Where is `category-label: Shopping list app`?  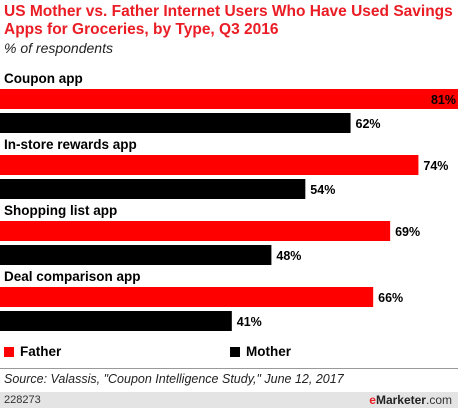
category-label: Shopping list app is located at coordinates (60, 210).